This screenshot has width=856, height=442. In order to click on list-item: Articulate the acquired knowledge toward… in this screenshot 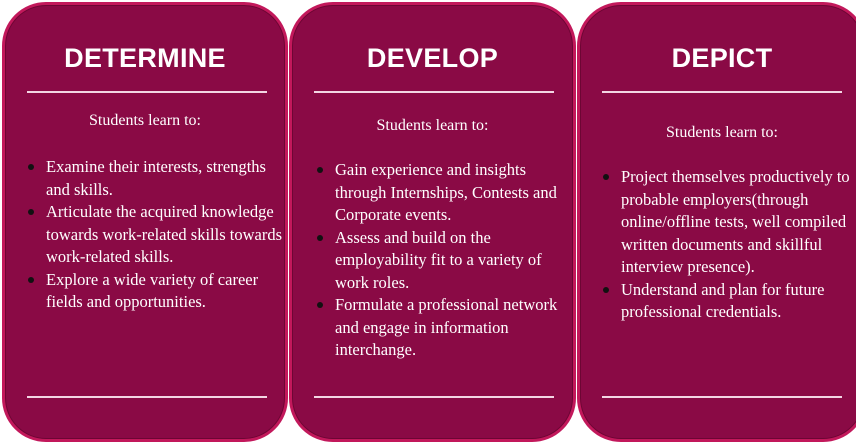, I will do `click(156, 235)`.